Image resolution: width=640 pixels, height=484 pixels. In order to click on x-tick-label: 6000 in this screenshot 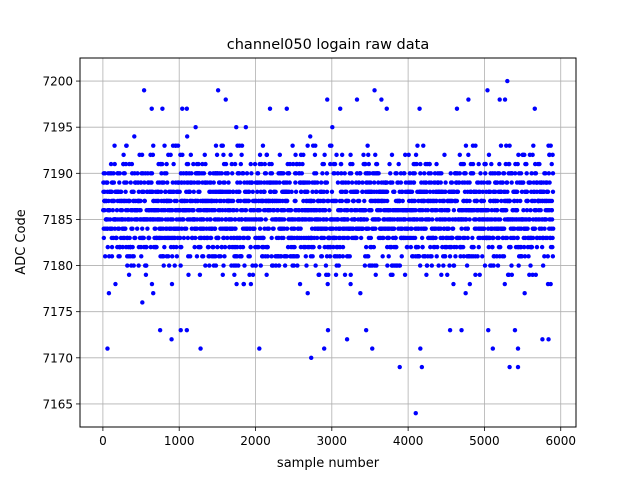, I will do `click(560, 441)`.